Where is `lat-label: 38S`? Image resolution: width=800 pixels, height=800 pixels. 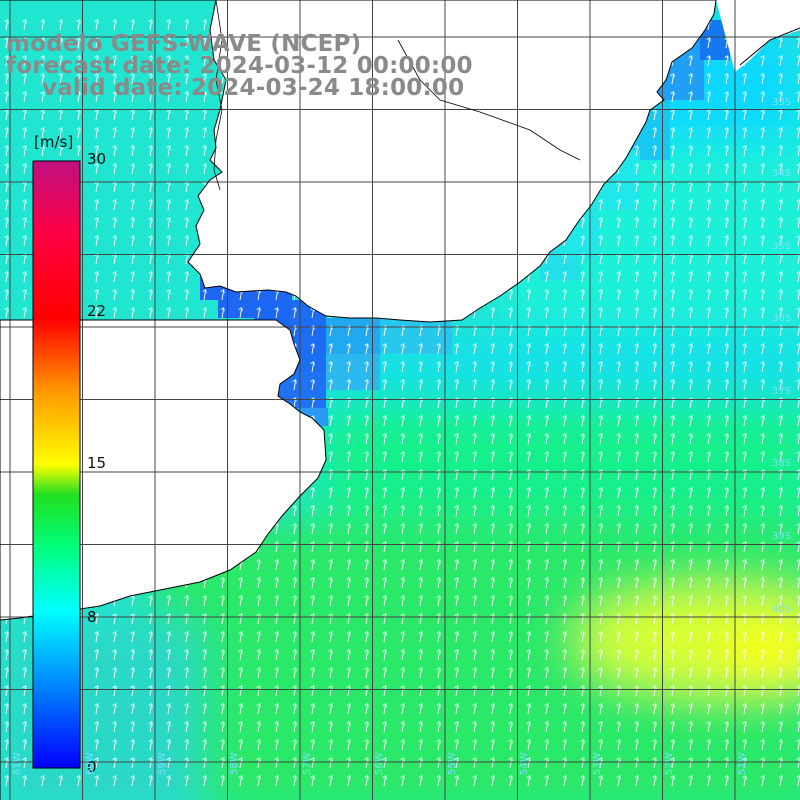
lat-label: 38S is located at coordinates (782, 463).